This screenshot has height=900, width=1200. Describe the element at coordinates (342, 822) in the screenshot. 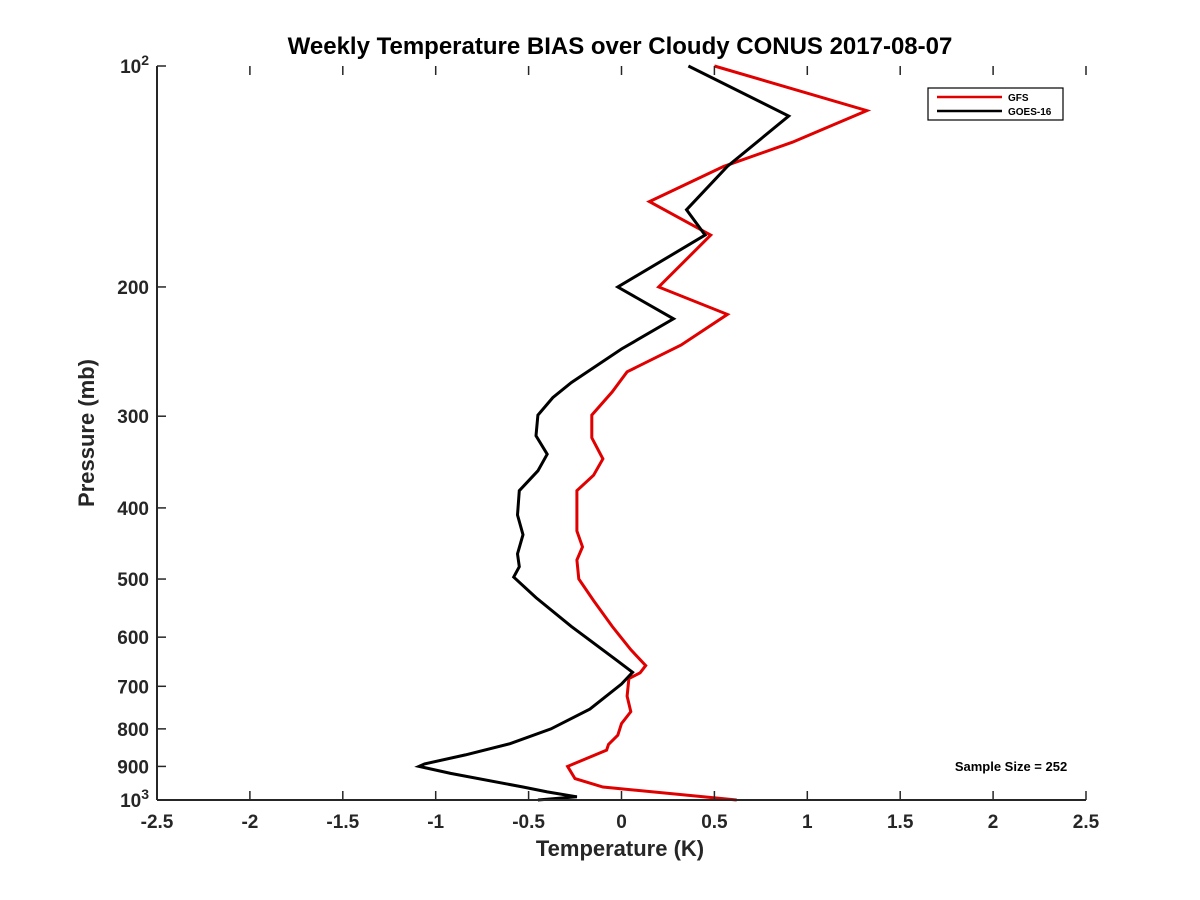

I see `x-tick-label: -1.5` at that location.